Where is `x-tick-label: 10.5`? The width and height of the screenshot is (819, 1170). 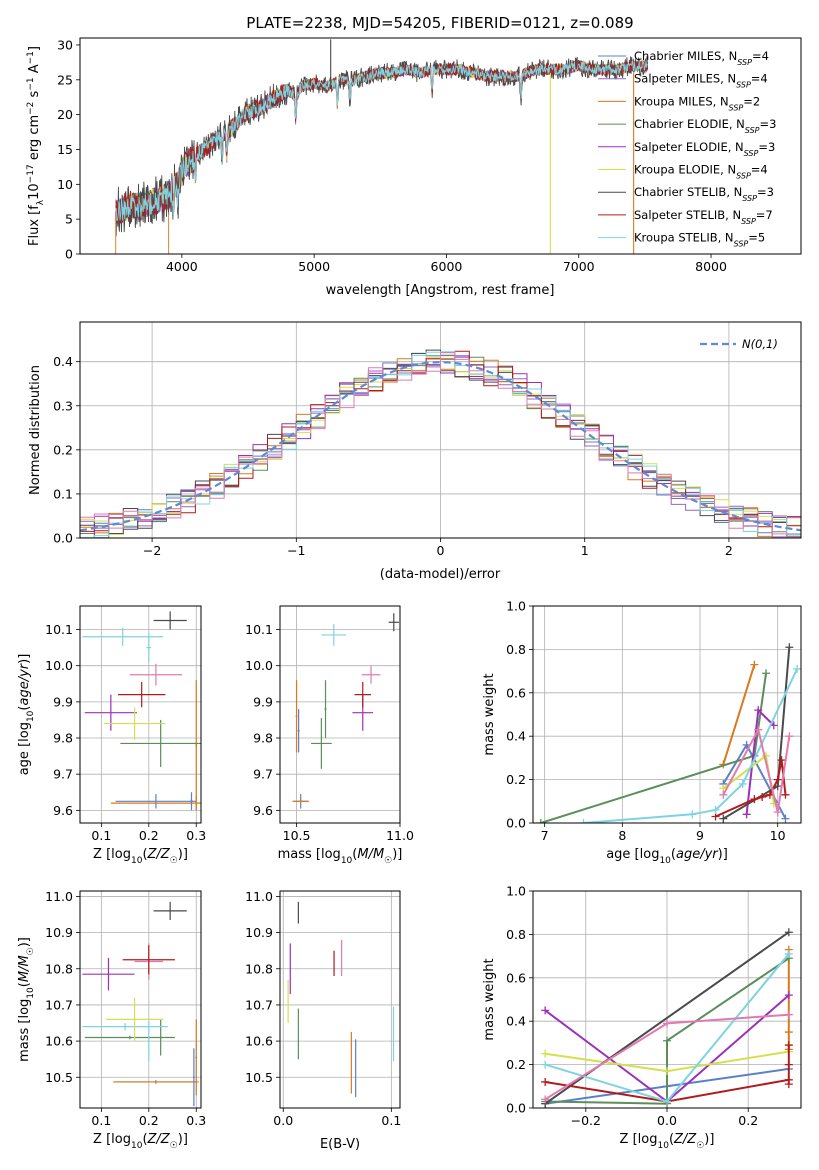 x-tick-label: 10.5 is located at coordinates (297, 835).